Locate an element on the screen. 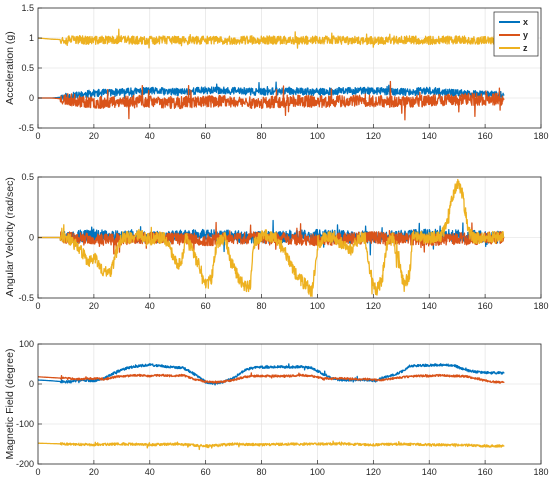 The image size is (550, 483). angular-velocity-x-tick-label: 60 is located at coordinates (206, 306).